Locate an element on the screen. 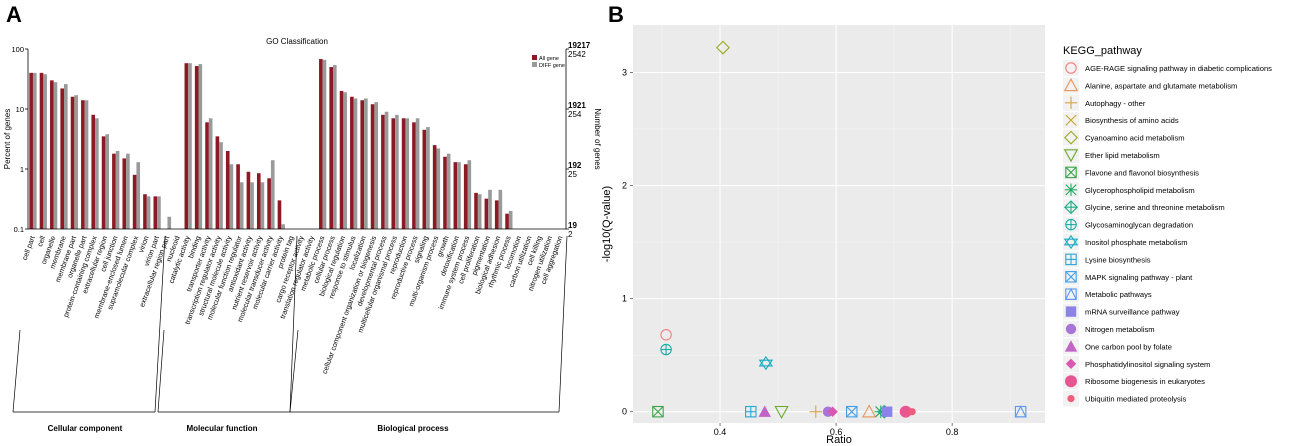 The width and height of the screenshot is (1300, 446). marker-square-outline is located at coordinates (751, 411).